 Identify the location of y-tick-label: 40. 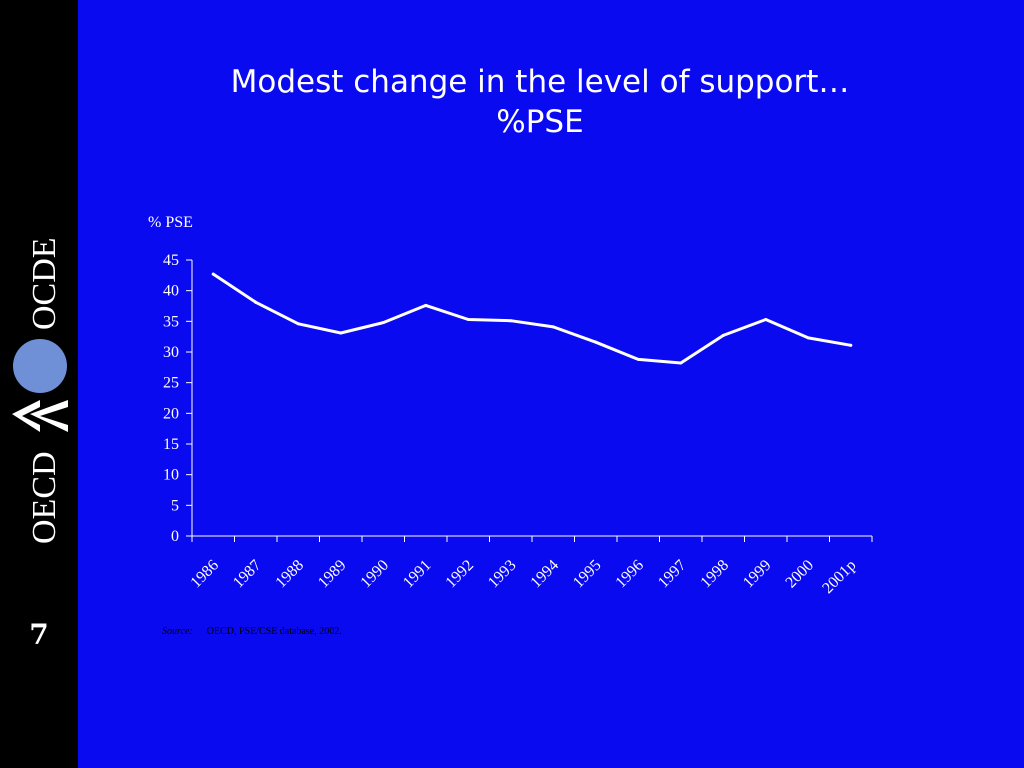
(171, 291).